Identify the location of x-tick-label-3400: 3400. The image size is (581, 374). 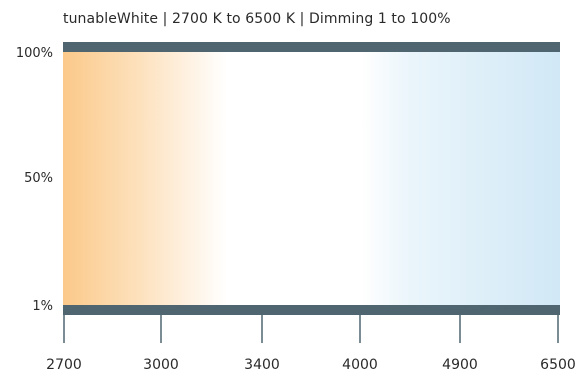
(262, 365).